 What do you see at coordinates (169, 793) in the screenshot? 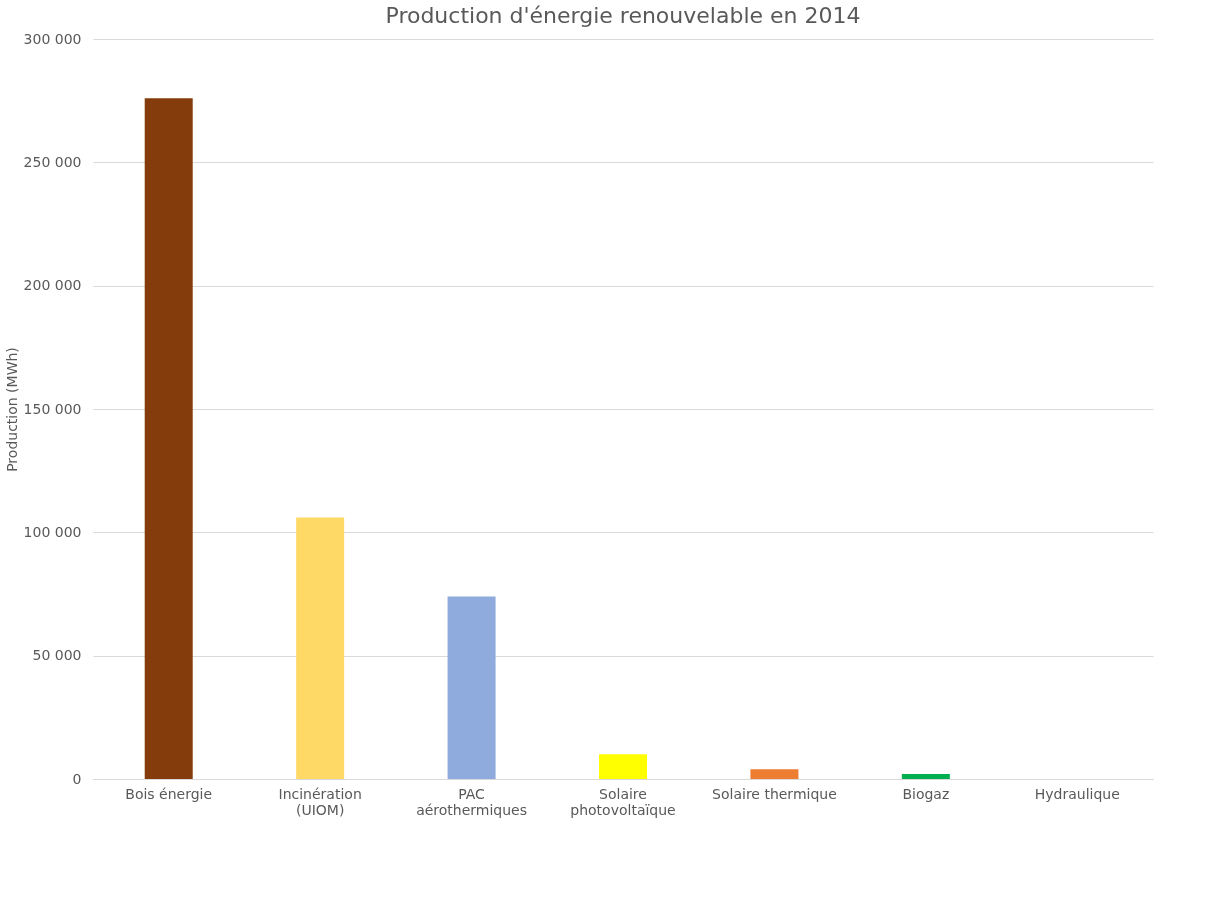
I see `x-tick-label: Bois énergie` at bounding box center [169, 793].